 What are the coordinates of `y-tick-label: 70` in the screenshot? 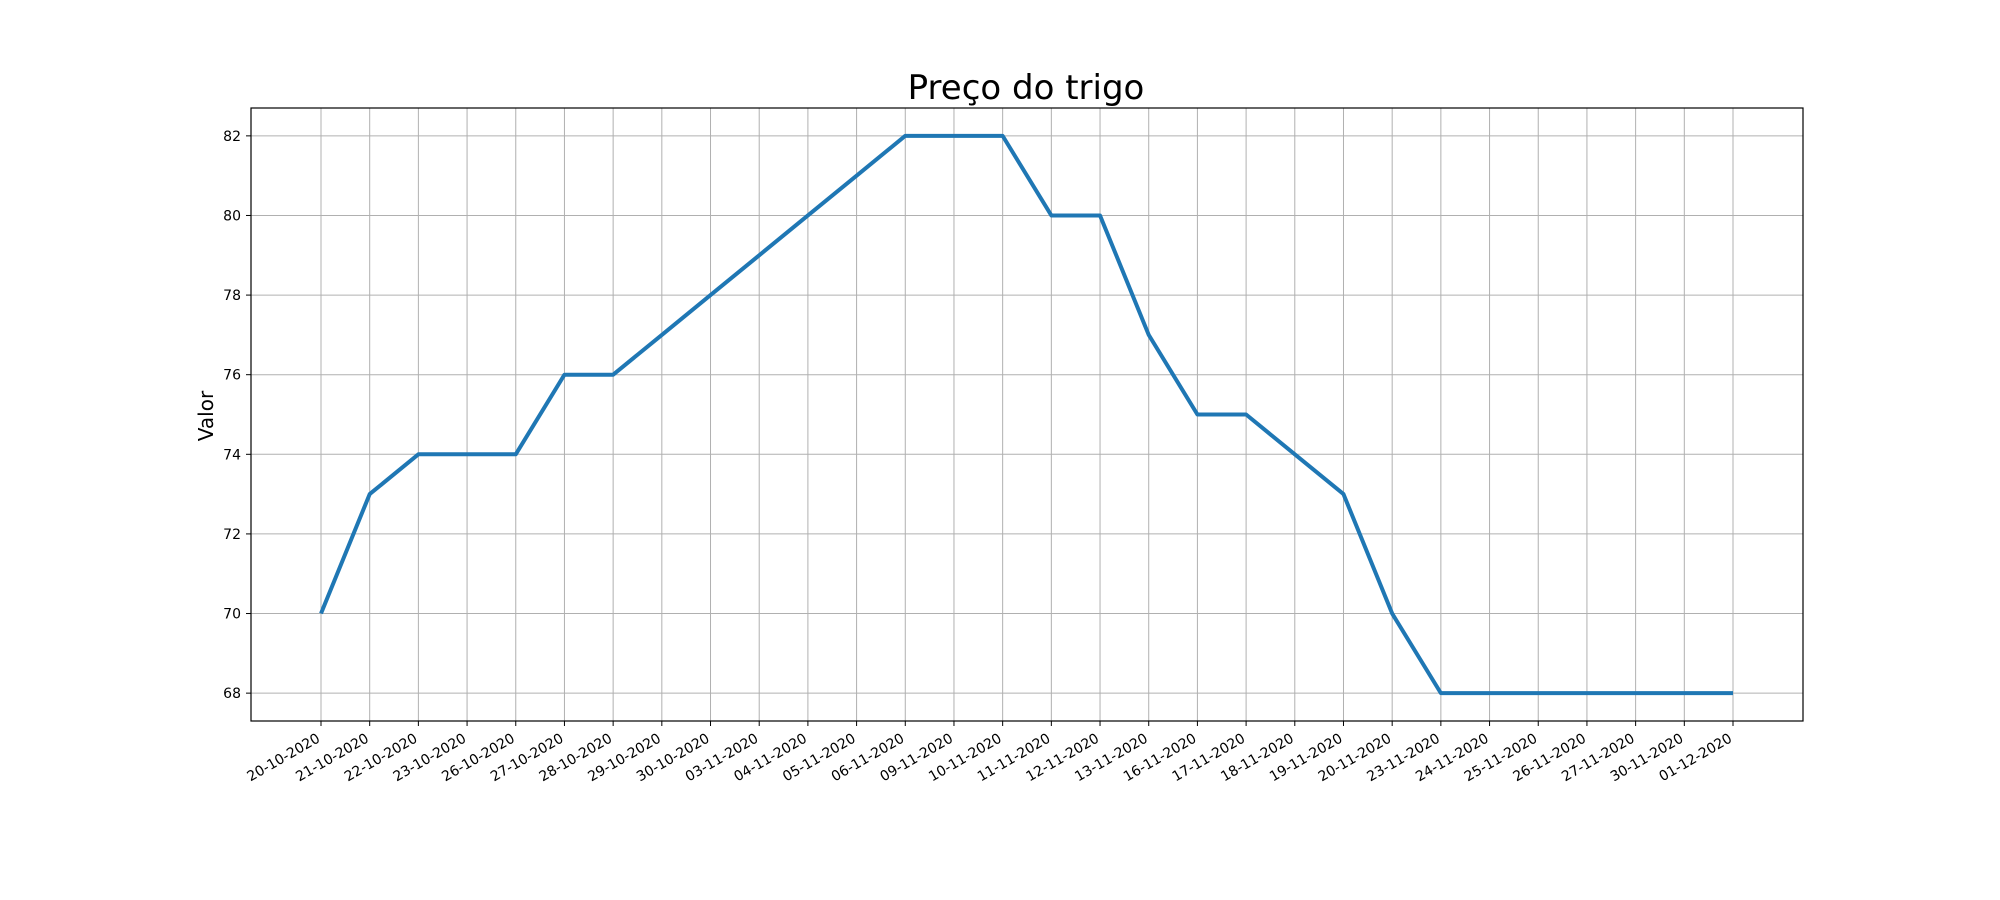 It's located at (232, 615).